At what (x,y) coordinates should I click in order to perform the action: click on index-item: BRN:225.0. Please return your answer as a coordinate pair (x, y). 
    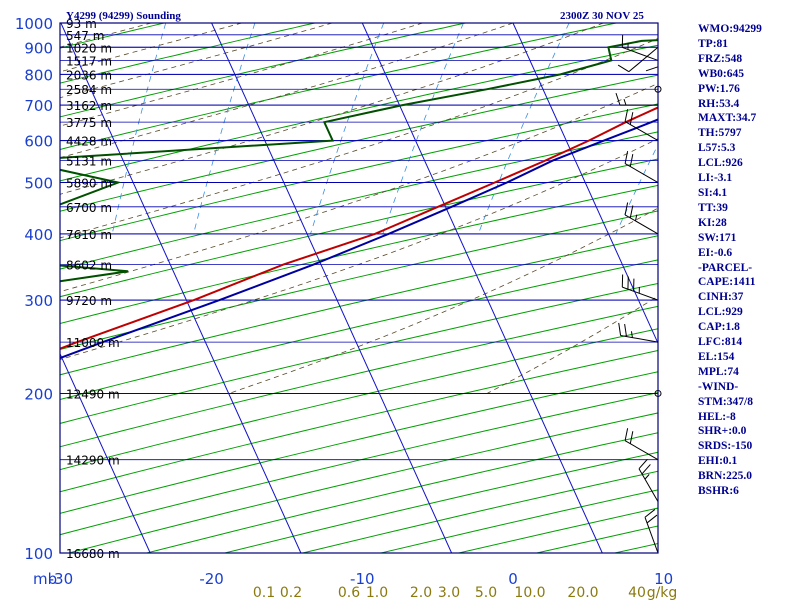
    Looking at the image, I should click on (725, 476).